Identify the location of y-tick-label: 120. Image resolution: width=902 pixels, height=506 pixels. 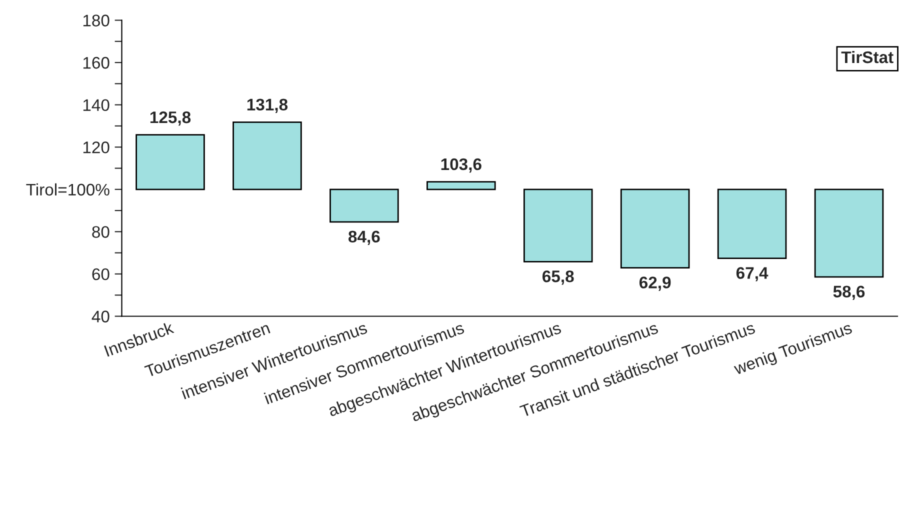
(96, 148).